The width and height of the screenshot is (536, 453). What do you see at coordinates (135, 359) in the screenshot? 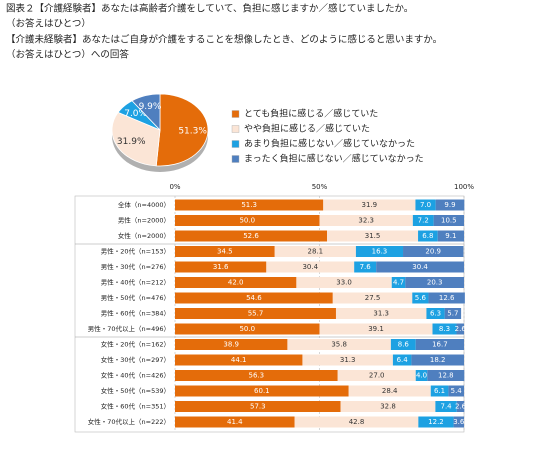
I see `category-label: 女性・30代（n=297）` at bounding box center [135, 359].